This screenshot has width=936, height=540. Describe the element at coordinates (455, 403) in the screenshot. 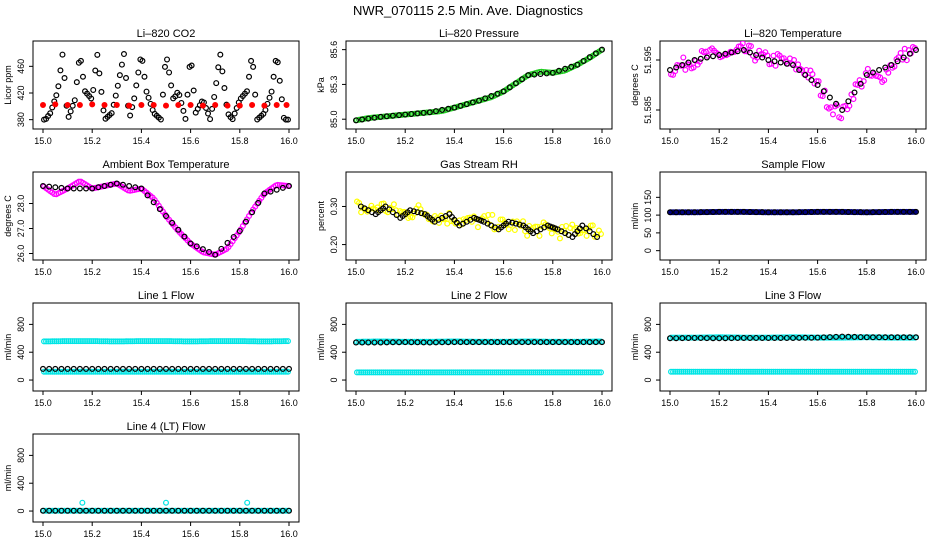

I see `x-tick-label: 15.4` at that location.